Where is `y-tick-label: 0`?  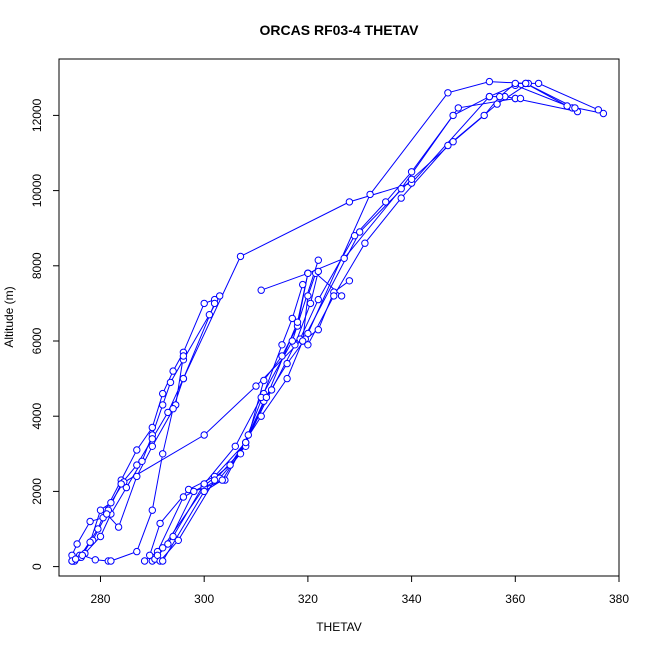 y-tick-label: 0 is located at coordinates (37, 566).